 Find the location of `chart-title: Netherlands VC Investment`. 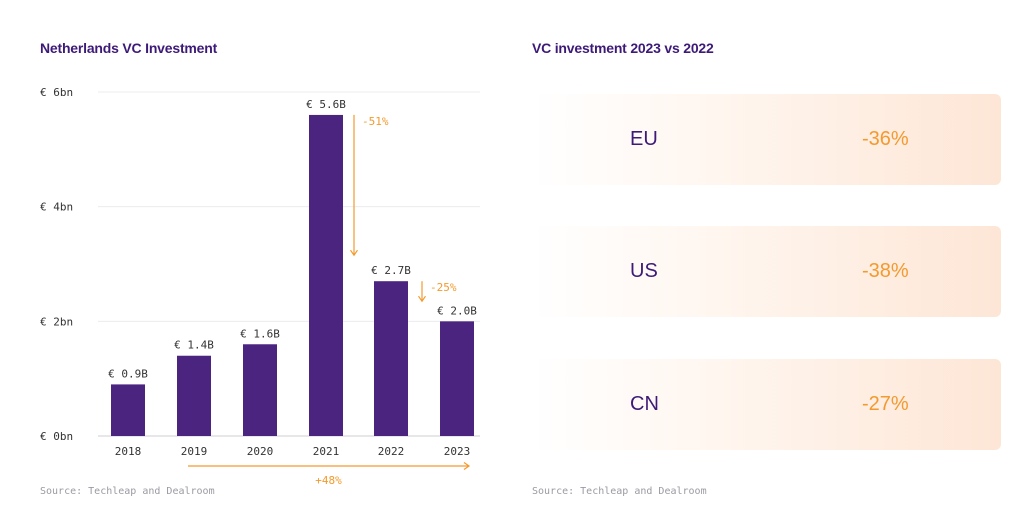

chart-title: Netherlands VC Investment is located at coordinates (129, 48).